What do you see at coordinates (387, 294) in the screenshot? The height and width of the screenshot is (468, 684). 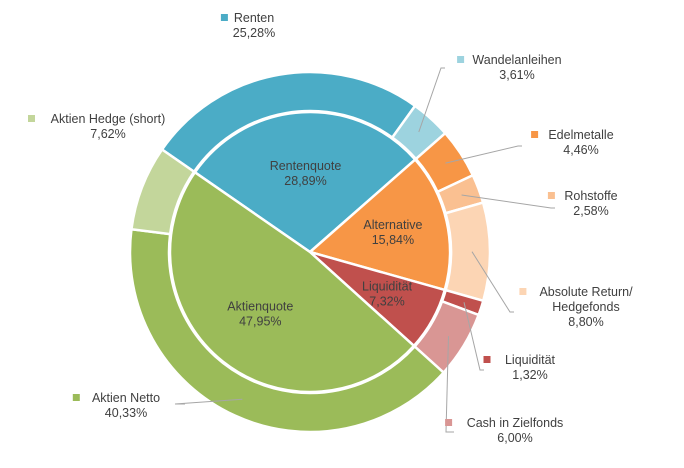 I see `inner-label-liquidität: Liquidität 7,32%` at bounding box center [387, 294].